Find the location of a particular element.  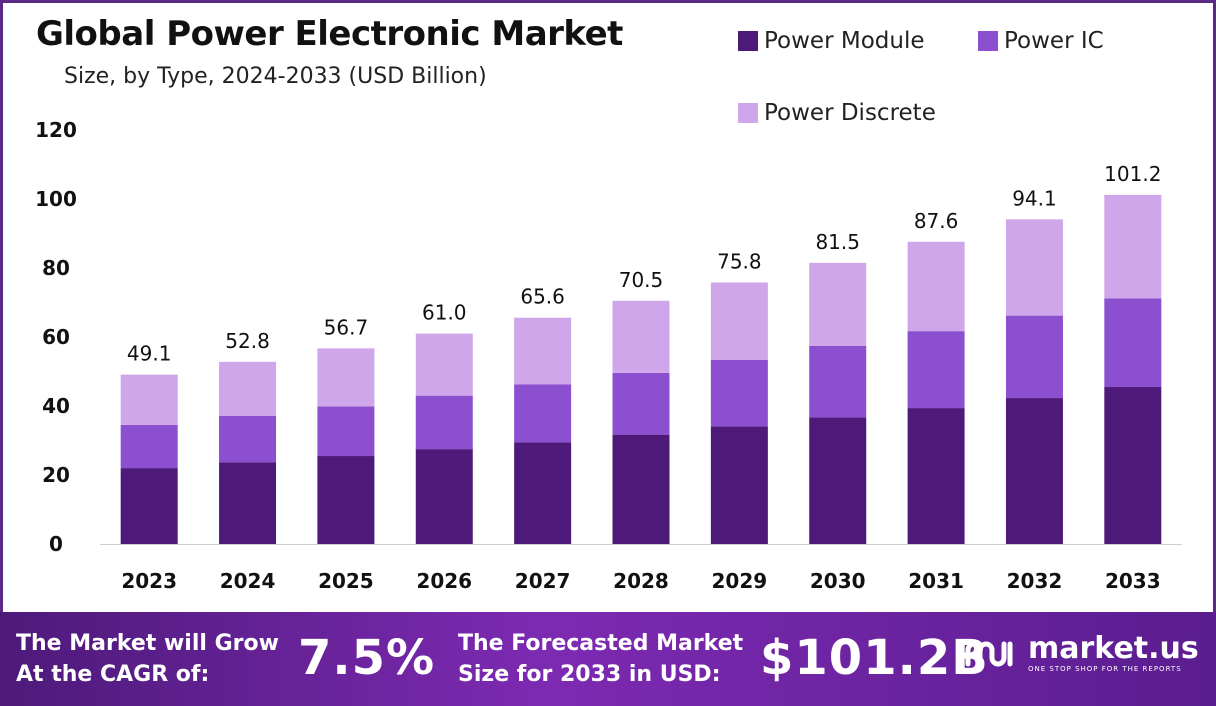

y-tick-label: 100 is located at coordinates (56, 199).